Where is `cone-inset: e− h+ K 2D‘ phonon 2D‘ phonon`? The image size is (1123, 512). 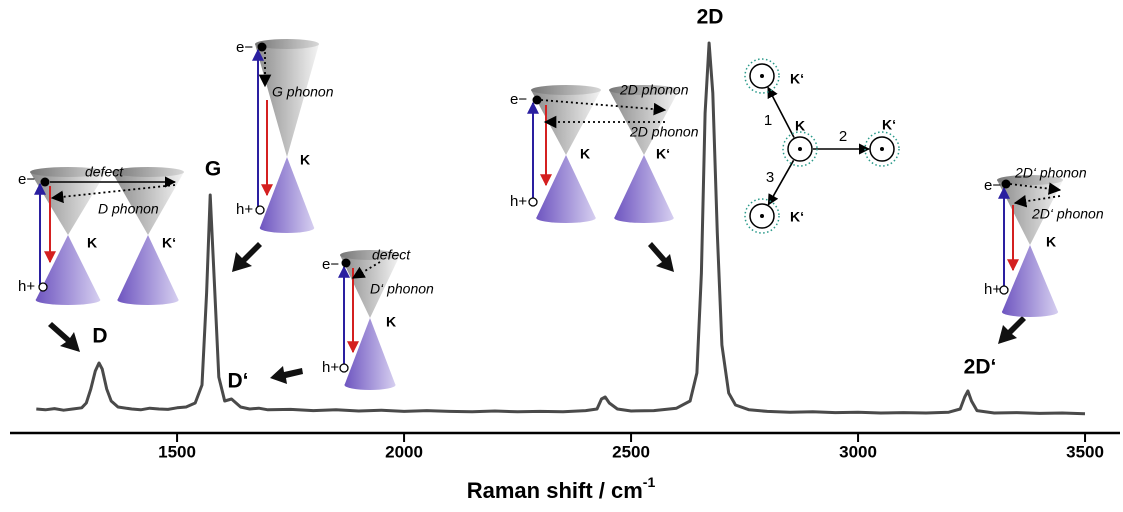
cone-inset: e− h+ K 2D‘ phonon 2D‘ phonon is located at coordinates (1044, 241).